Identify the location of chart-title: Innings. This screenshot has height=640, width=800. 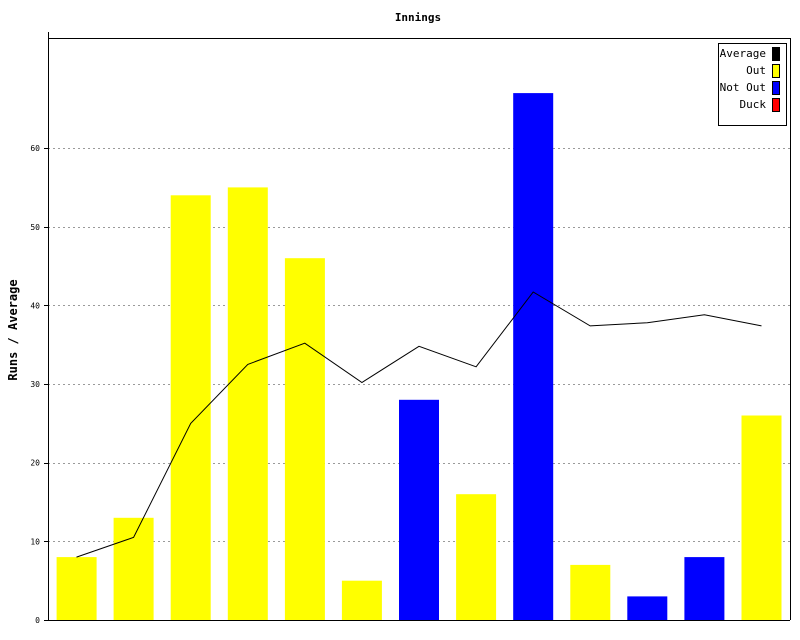
(418, 17).